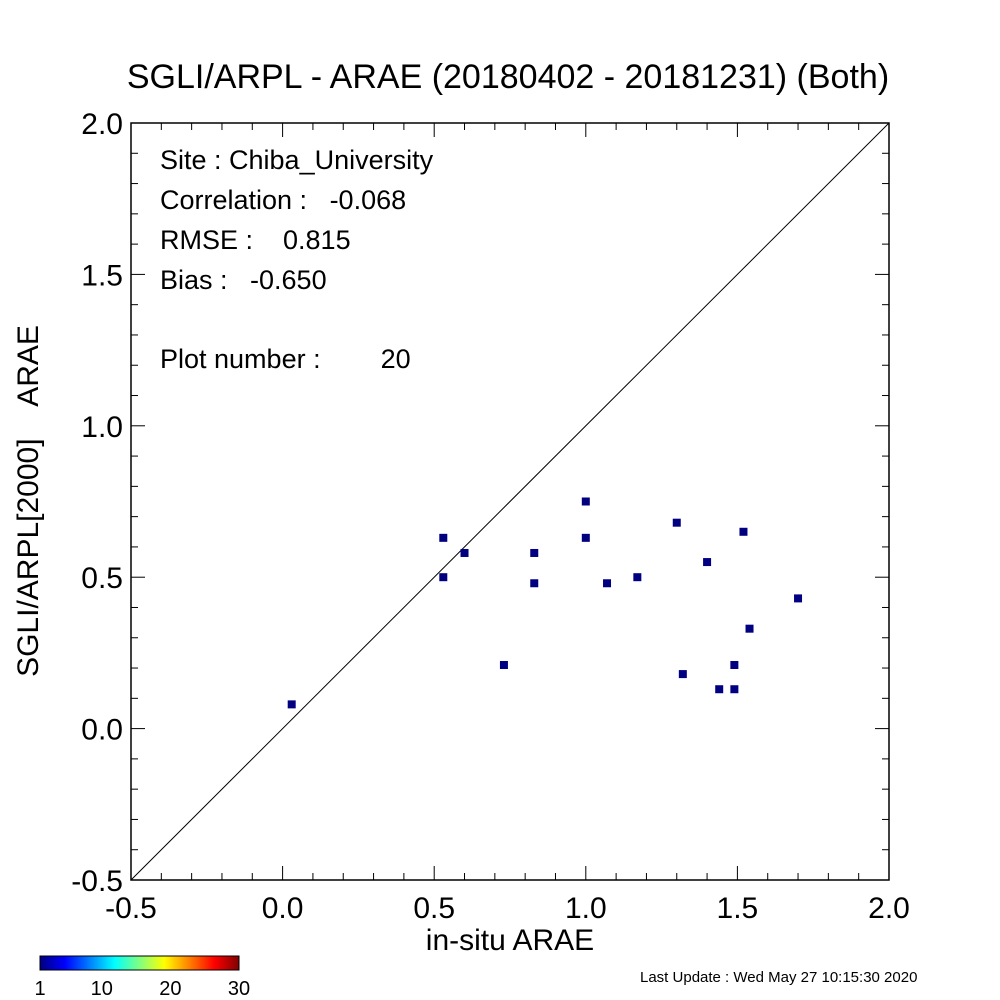  Describe the element at coordinates (243, 280) in the screenshot. I see `bias-annotation: Bias : -0.650` at that location.